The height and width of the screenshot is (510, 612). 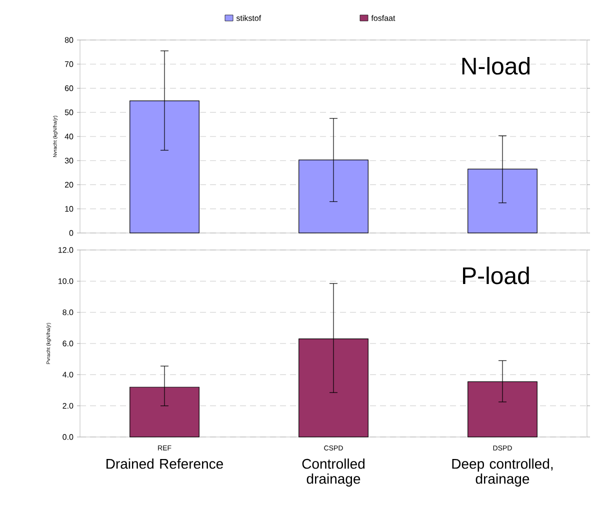 I want to click on text: Controlled drainage, so click(x=333, y=472).